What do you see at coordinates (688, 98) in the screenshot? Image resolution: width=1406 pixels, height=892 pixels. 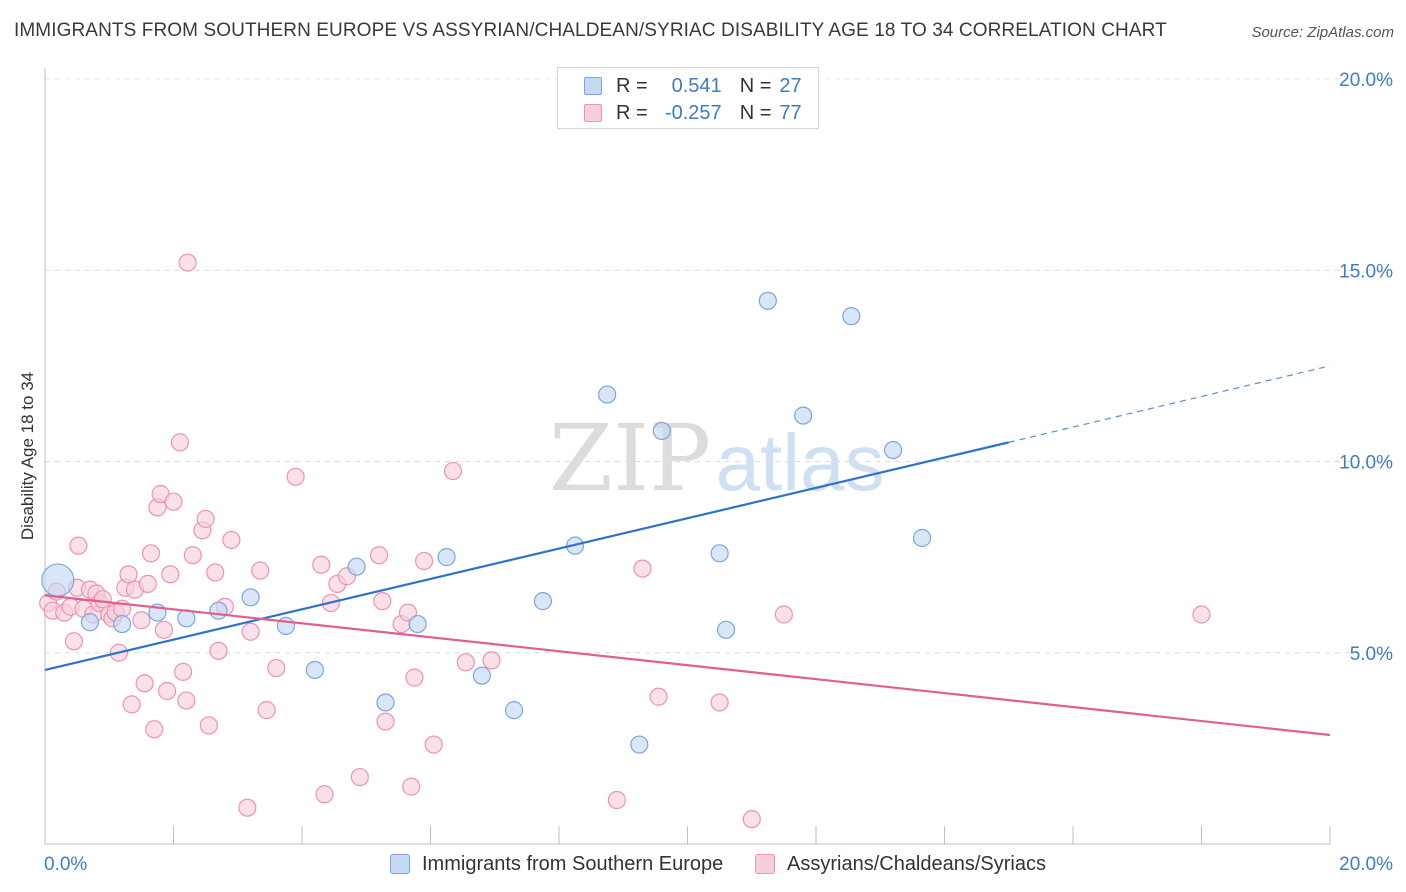 I see `correlation-legend: R = 0.541 N = 27 R = -0.257 N = 77` at bounding box center [688, 98].